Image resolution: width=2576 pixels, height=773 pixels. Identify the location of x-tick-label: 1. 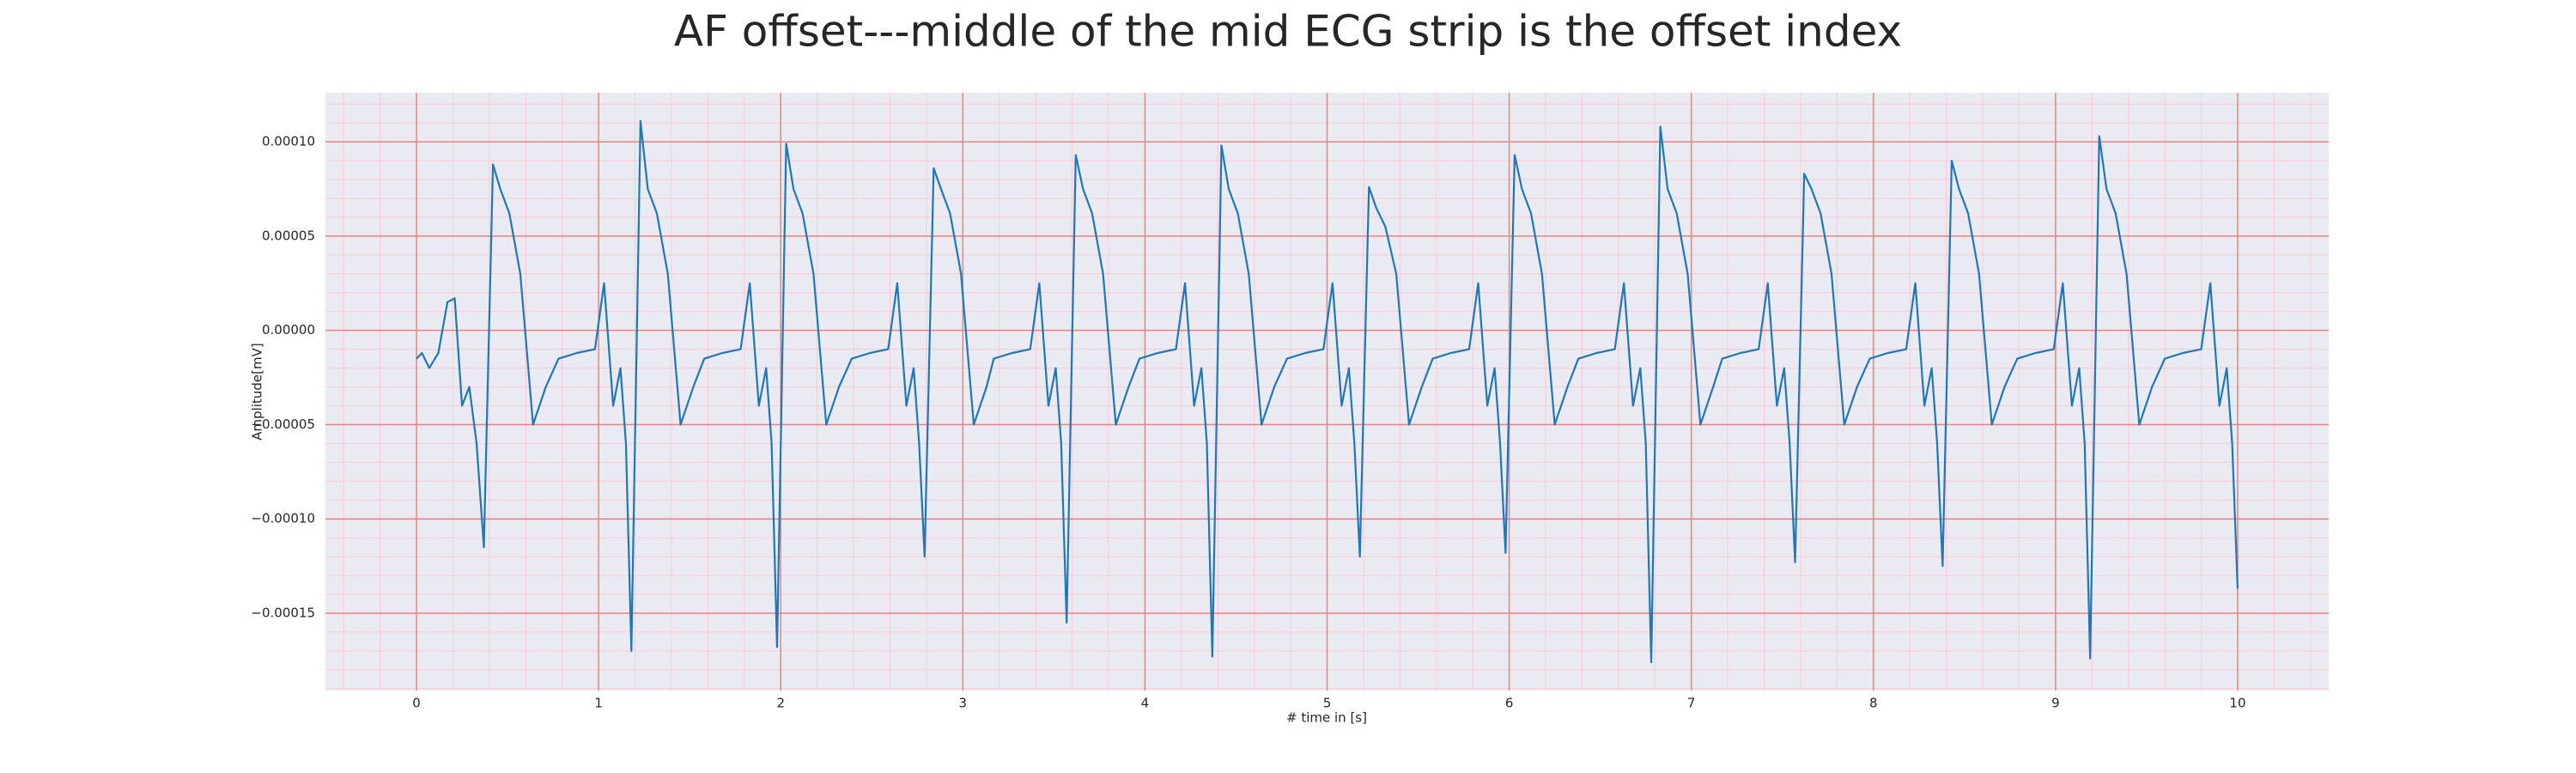
(598, 703).